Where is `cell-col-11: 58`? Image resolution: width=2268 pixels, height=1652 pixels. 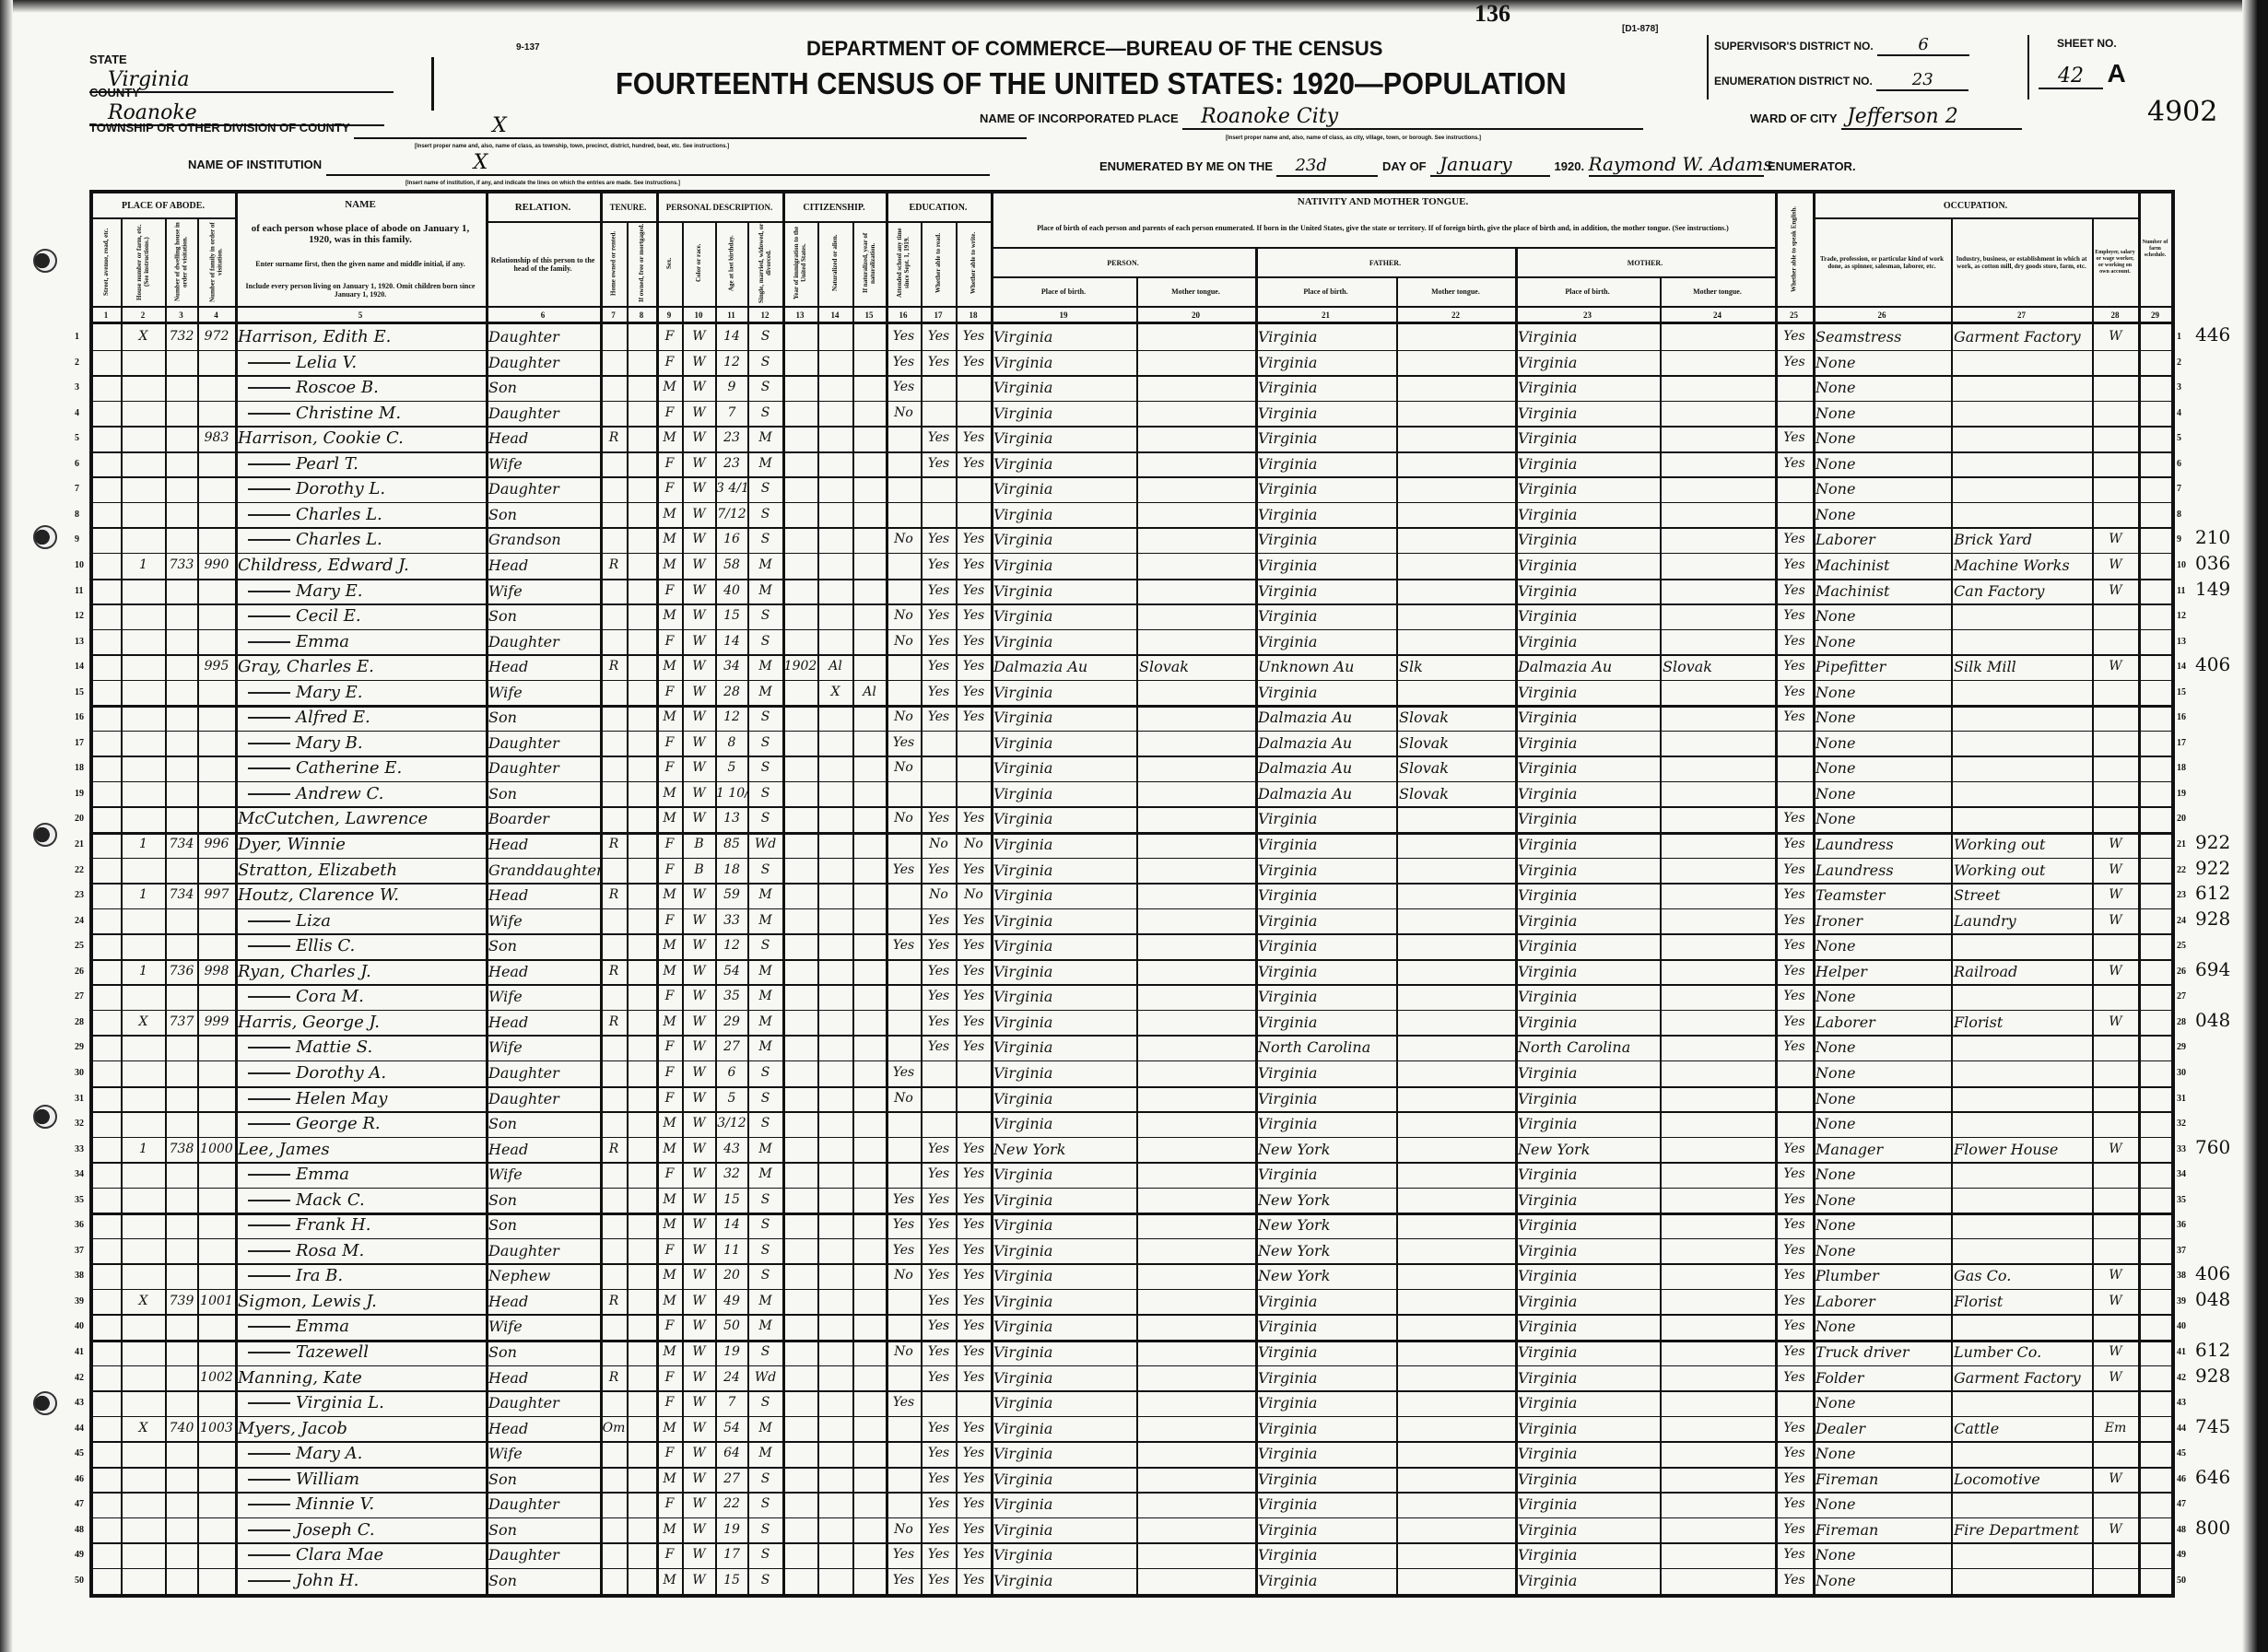
cell-col-11: 58 is located at coordinates (732, 564).